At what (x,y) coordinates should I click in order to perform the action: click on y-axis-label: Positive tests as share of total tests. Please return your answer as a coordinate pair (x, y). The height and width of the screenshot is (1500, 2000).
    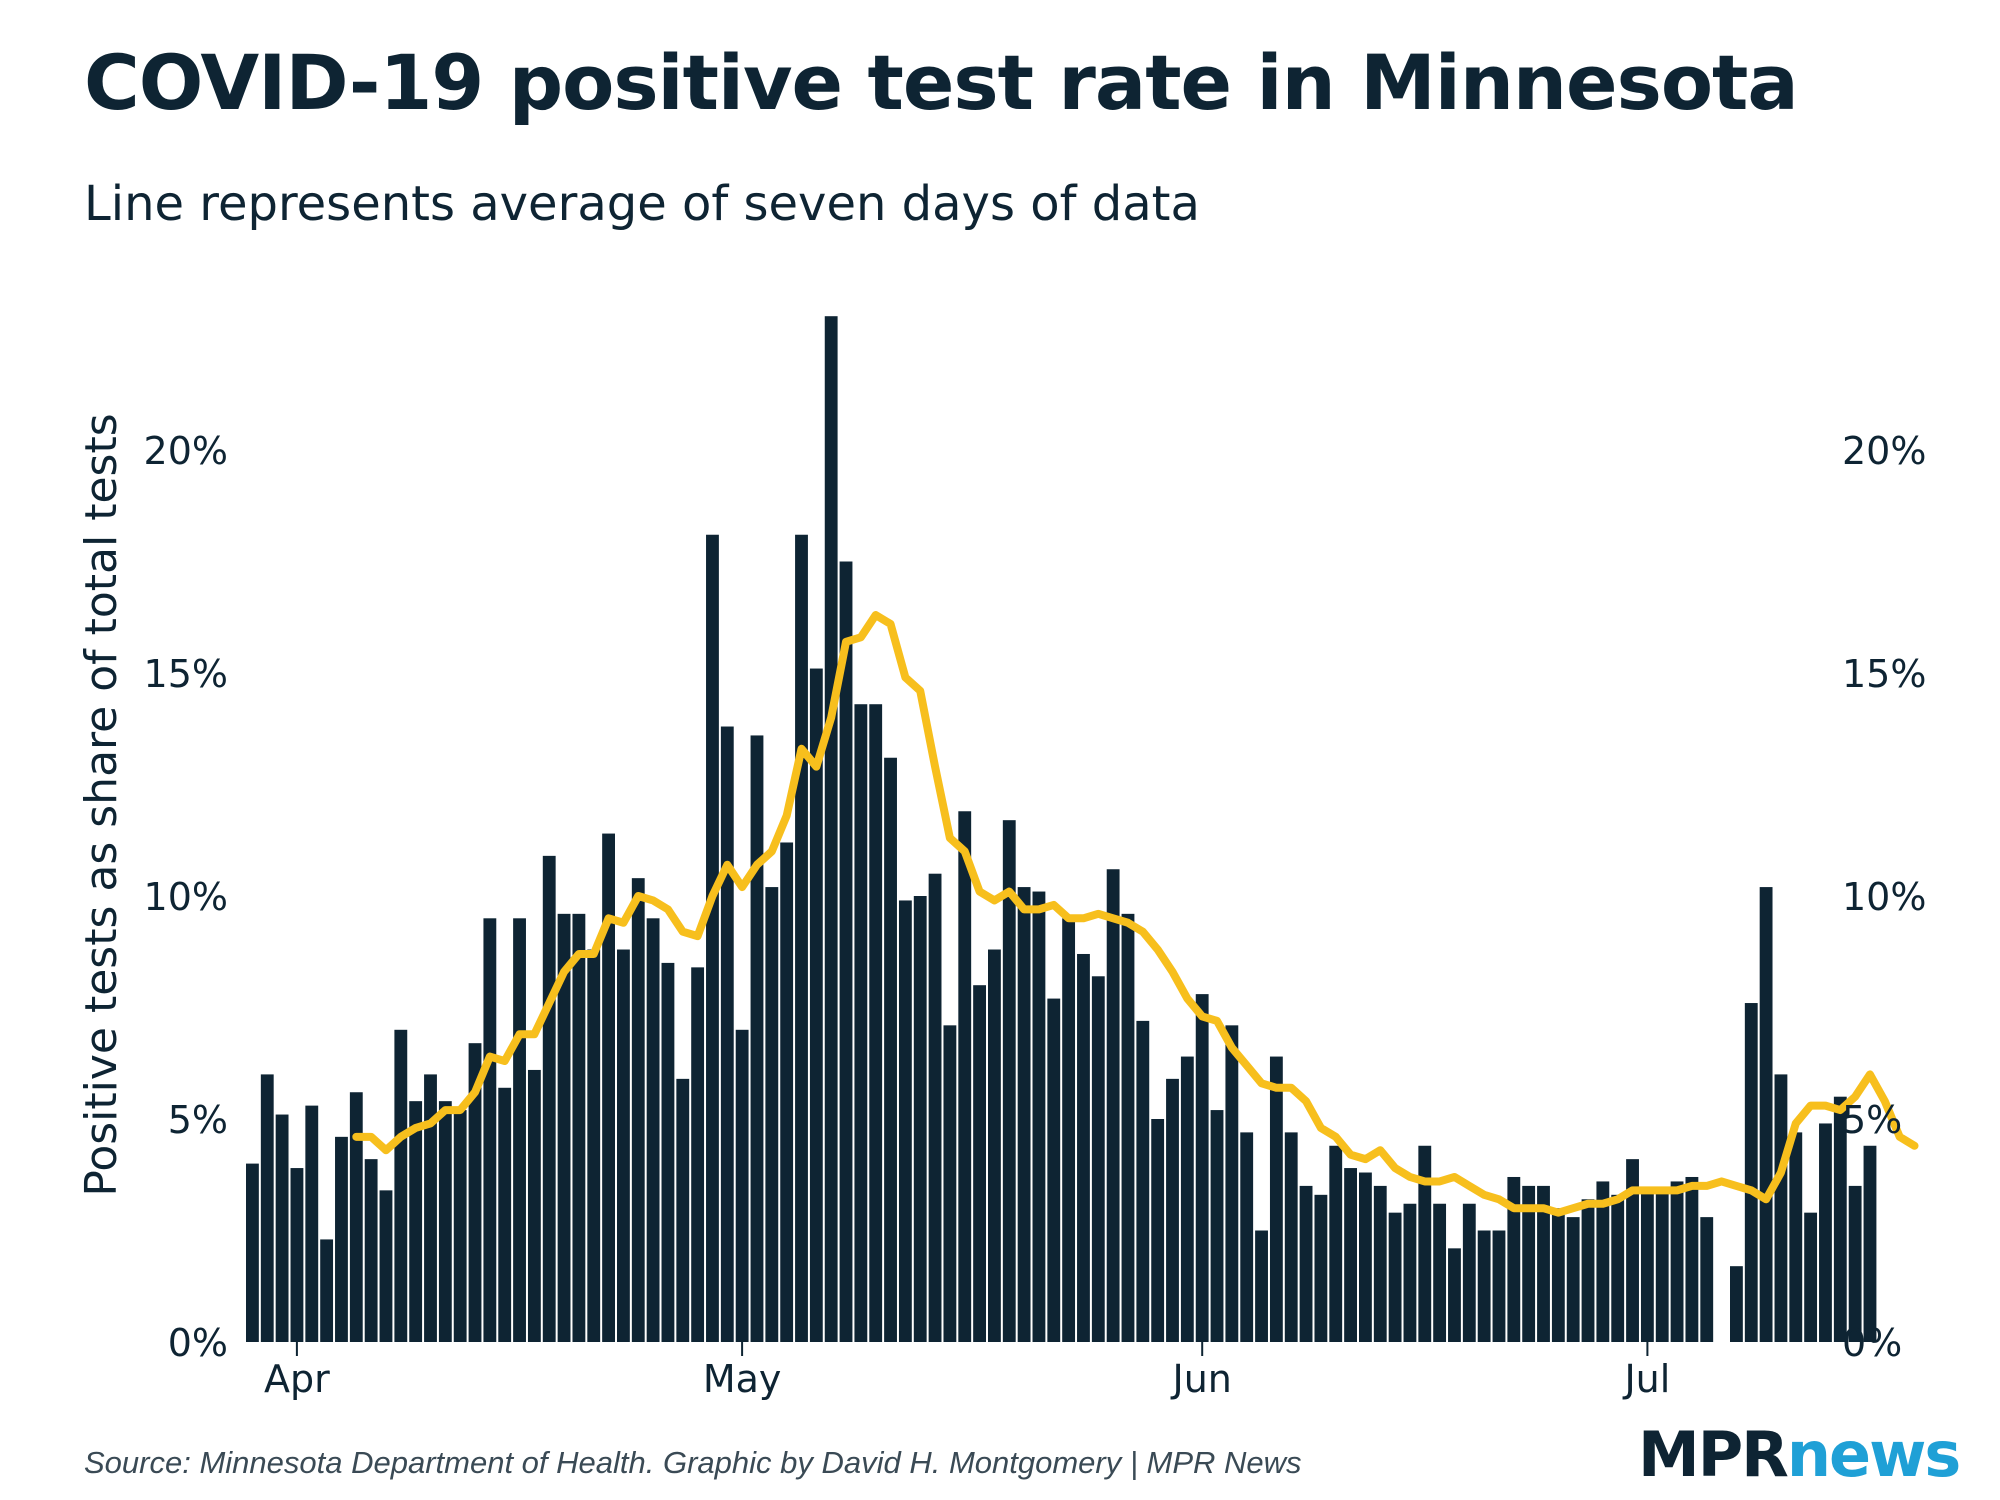
    Looking at the image, I should click on (101, 804).